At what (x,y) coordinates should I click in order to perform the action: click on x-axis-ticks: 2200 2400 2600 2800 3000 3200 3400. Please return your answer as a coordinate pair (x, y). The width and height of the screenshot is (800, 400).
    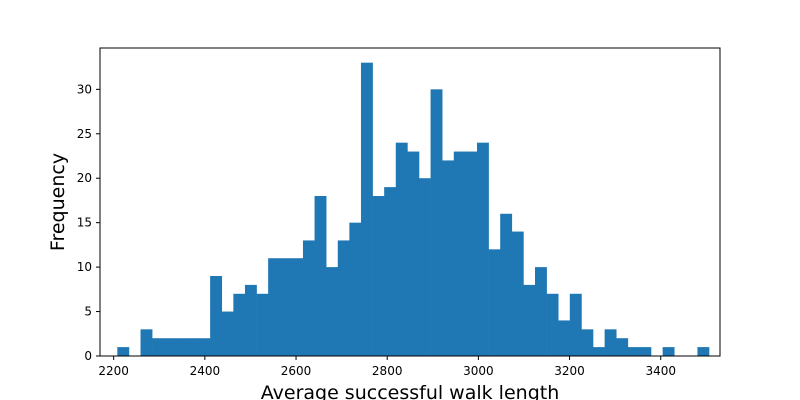
    Looking at the image, I should click on (387, 367).